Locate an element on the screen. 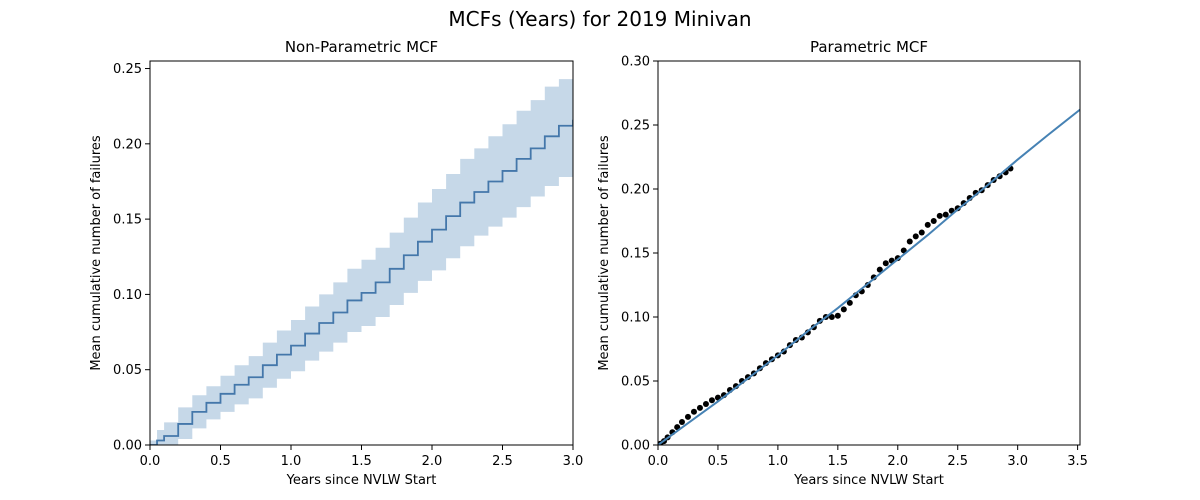  panel-title: Parametric MCF is located at coordinates (869, 47).